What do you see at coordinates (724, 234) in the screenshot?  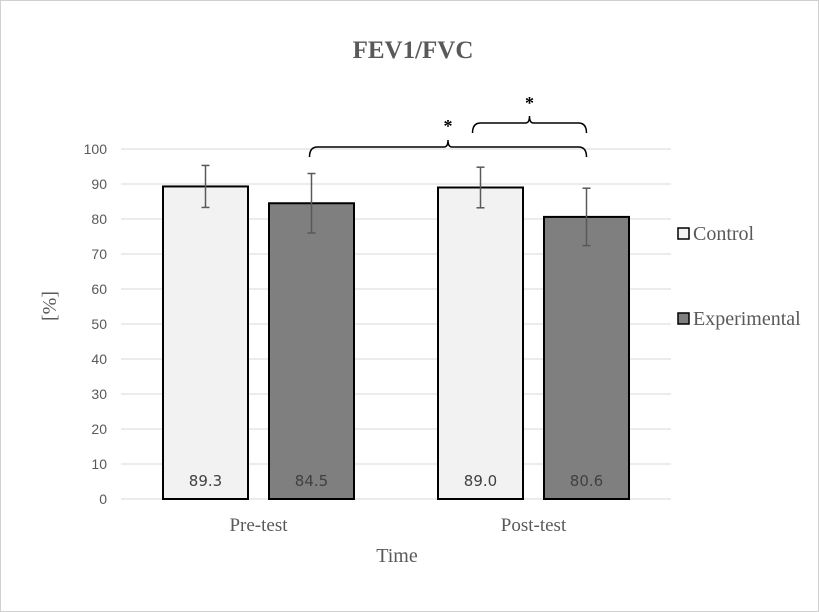 I see `legend-label: Control` at bounding box center [724, 234].